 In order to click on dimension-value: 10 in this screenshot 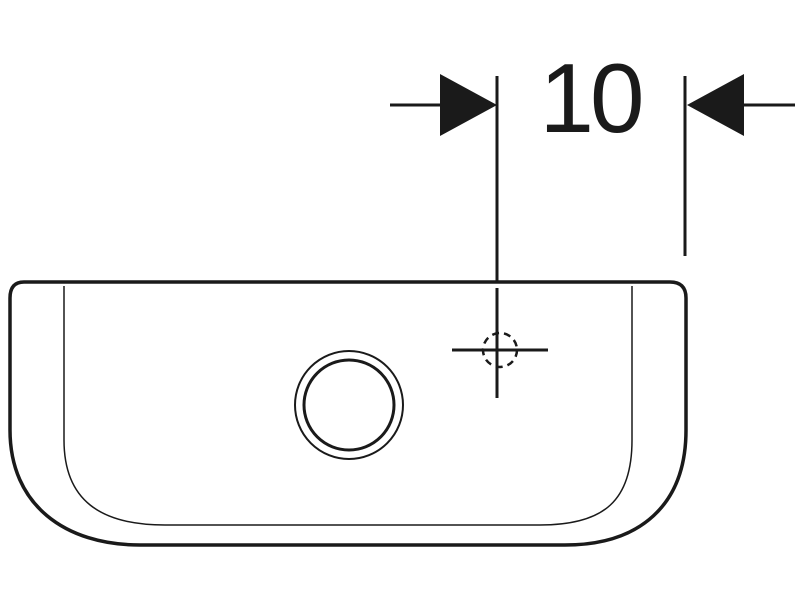, I will do `click(590, 98)`.